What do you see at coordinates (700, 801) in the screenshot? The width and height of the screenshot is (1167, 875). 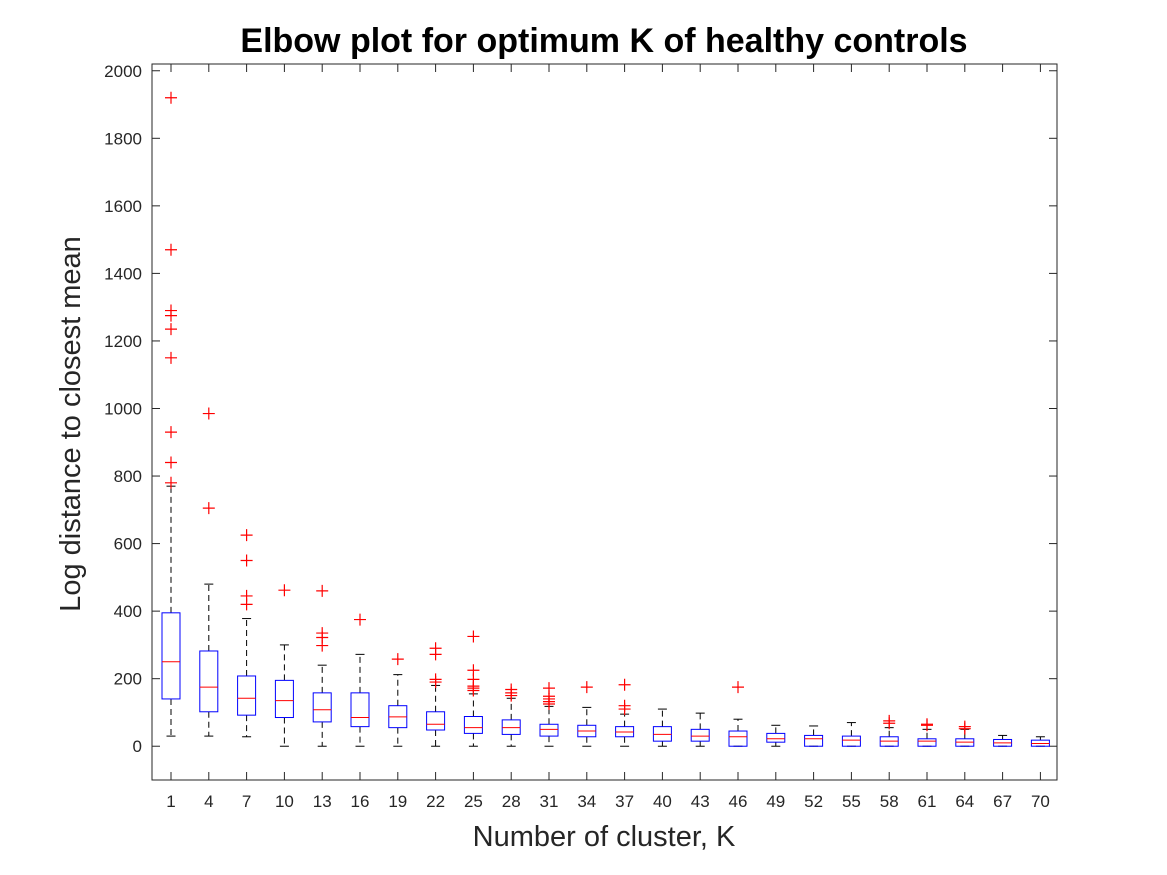 I see `x-tick-label: 43` at bounding box center [700, 801].